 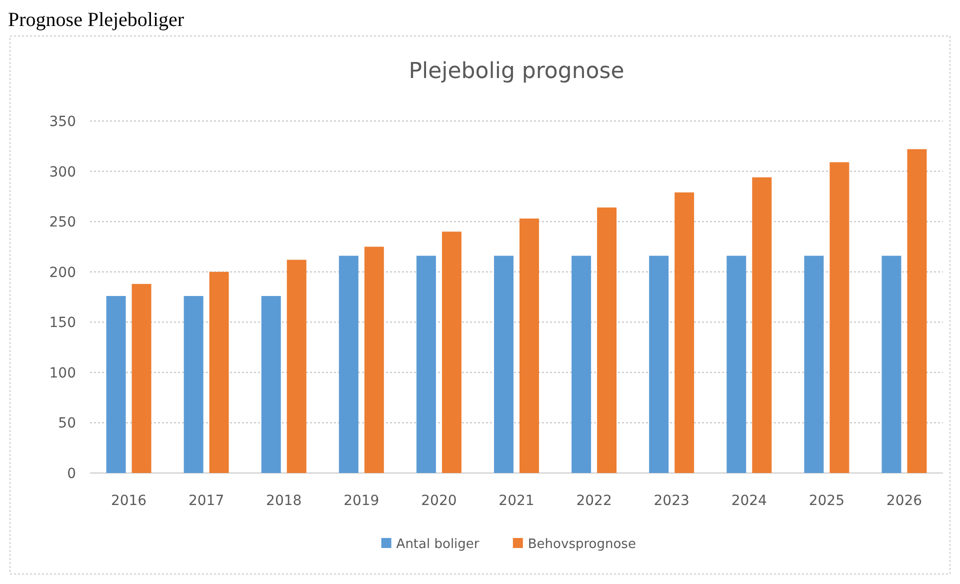 What do you see at coordinates (749, 501) in the screenshot?
I see `x-tick-label: 2024` at bounding box center [749, 501].